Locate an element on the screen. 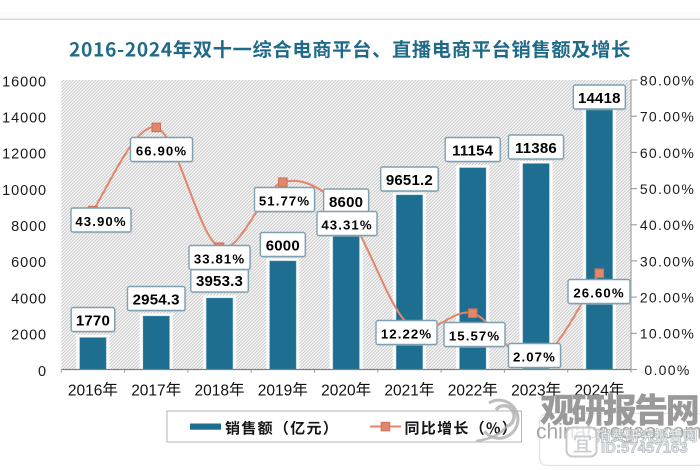 The height and width of the screenshot is (470, 700). svg-text: 2000 is located at coordinates (29, 336).